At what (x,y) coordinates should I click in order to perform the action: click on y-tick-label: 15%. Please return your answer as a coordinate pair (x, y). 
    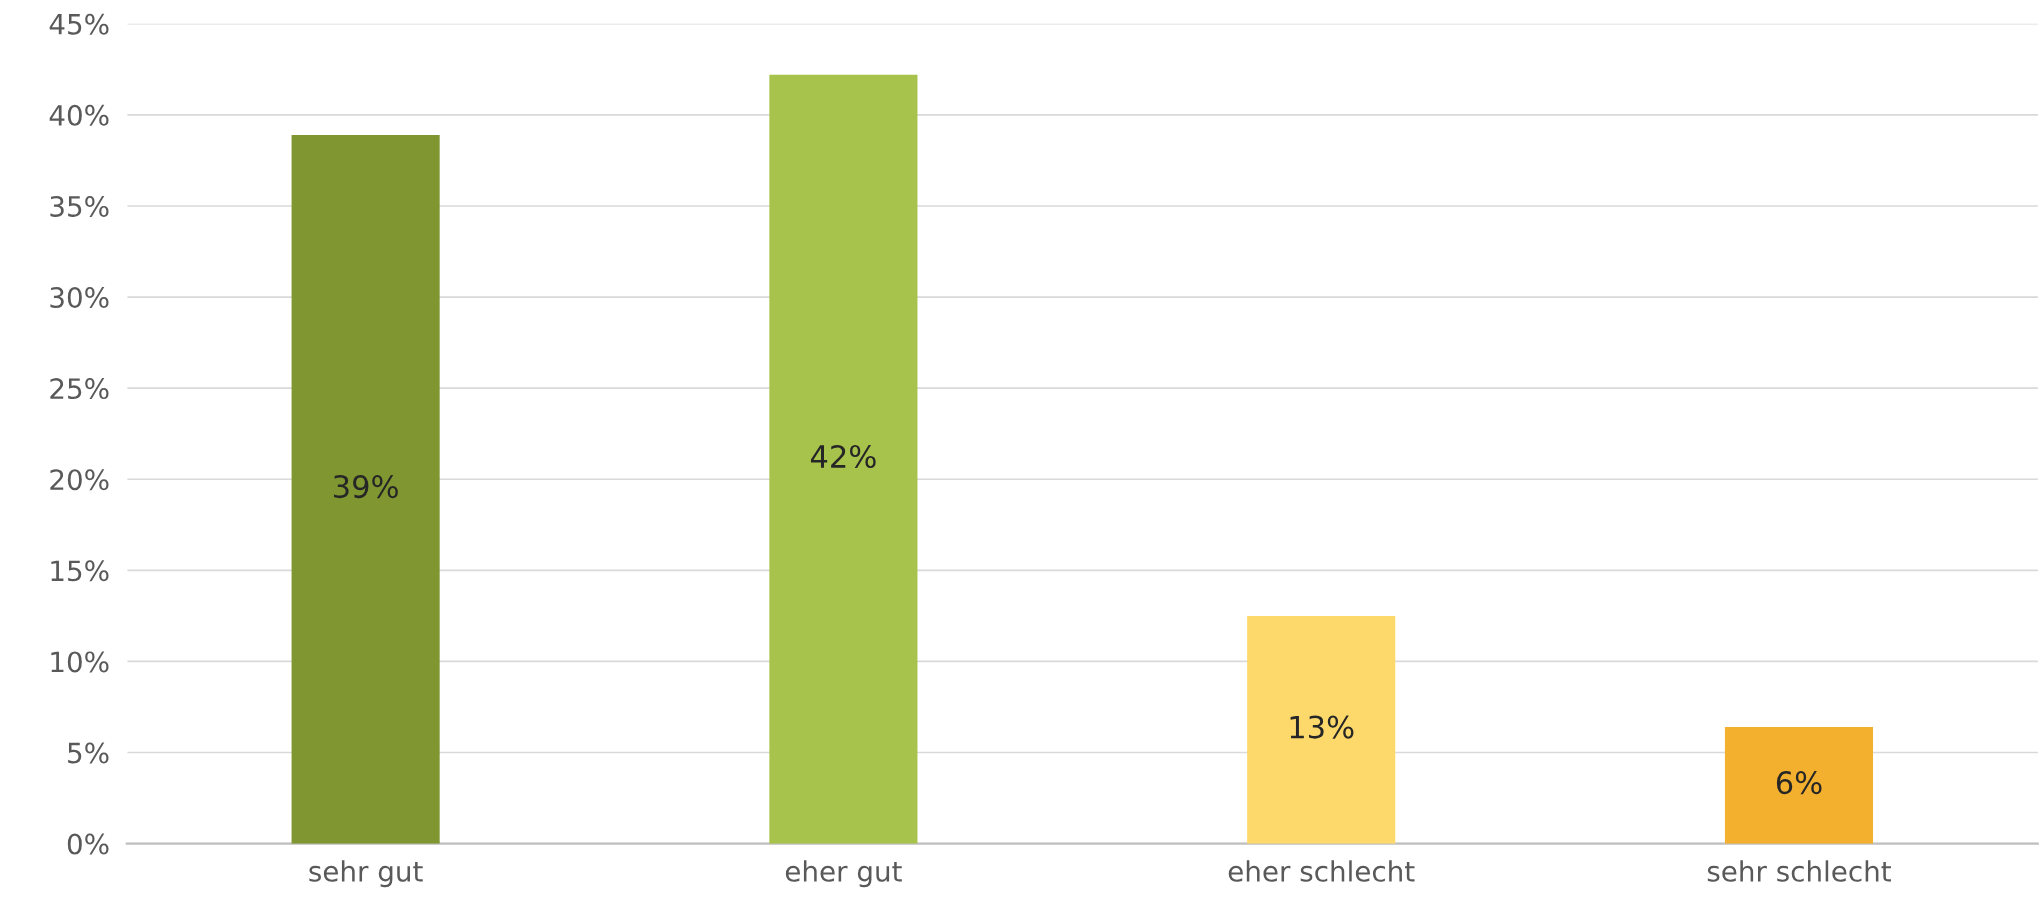
    Looking at the image, I should click on (80, 571).